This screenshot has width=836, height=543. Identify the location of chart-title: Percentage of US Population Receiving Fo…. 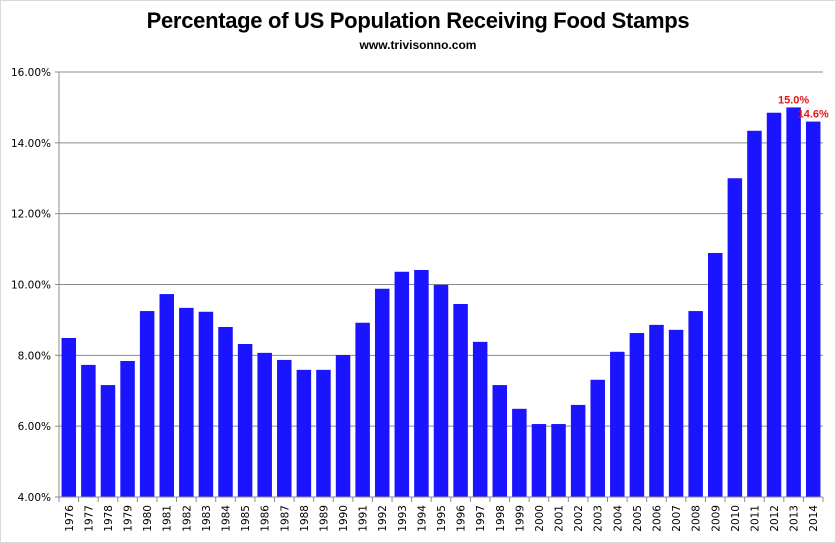
(418, 20).